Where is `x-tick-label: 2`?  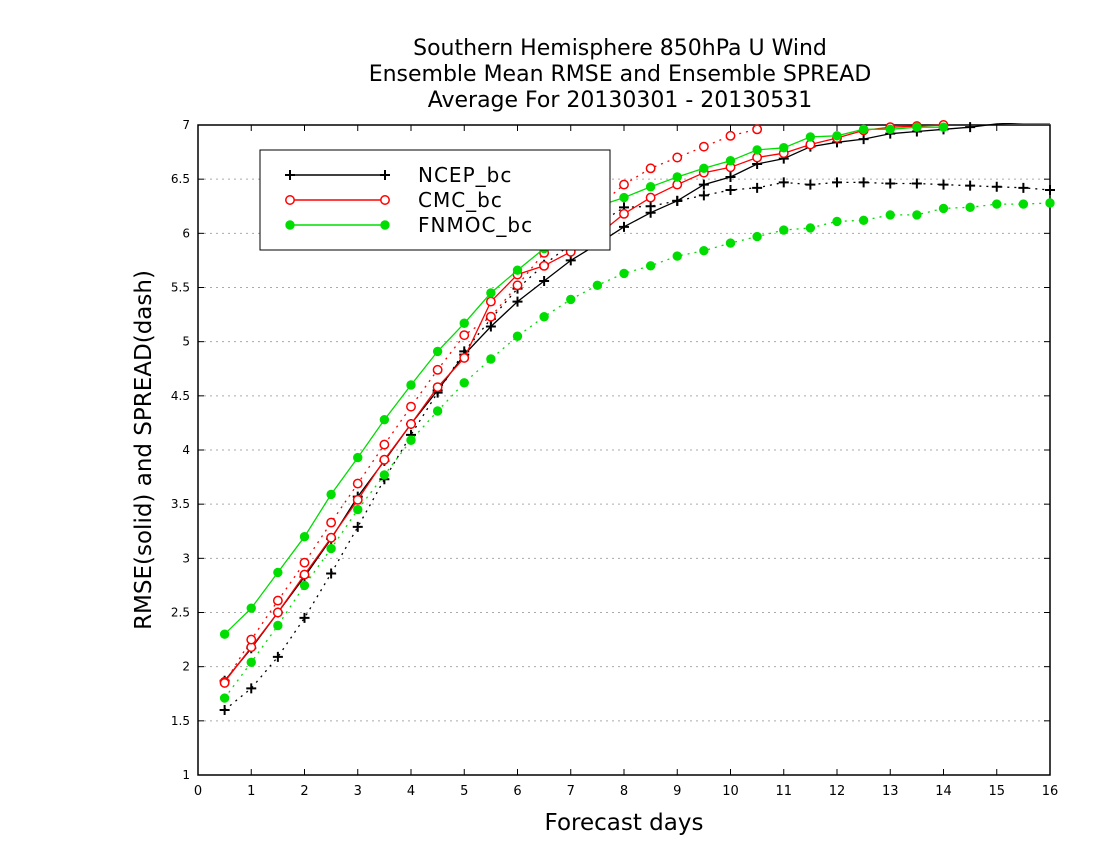 x-tick-label: 2 is located at coordinates (304, 791).